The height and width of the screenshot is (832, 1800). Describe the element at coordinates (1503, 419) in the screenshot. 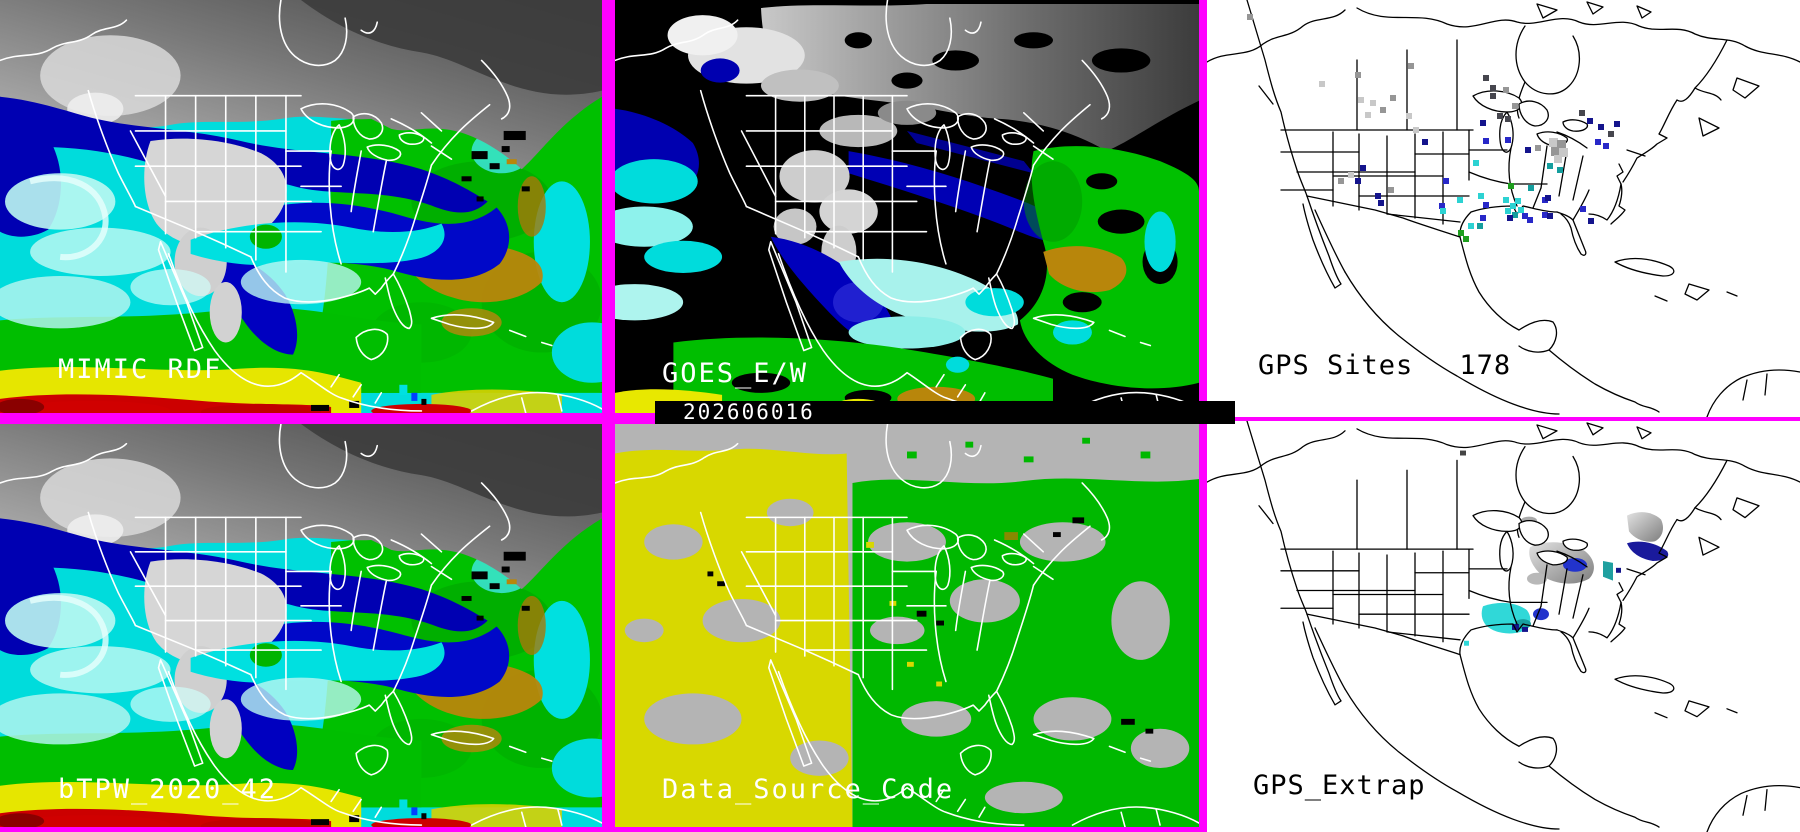

I see `divider-horizontal-right` at that location.